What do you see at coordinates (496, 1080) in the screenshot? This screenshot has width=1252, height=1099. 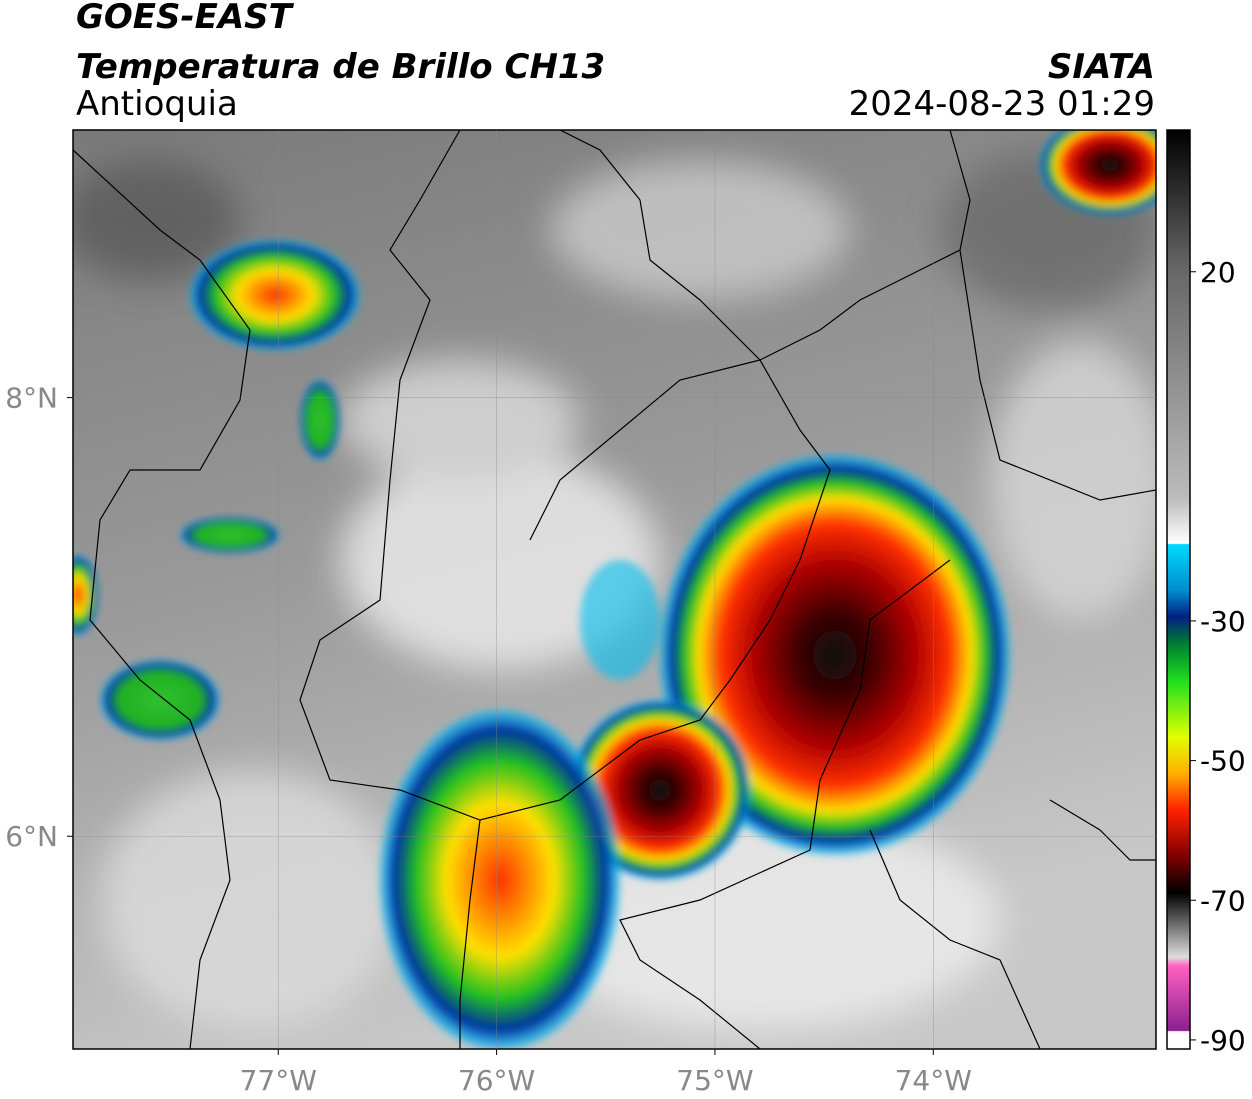 I see `x-tick-label: 76°W` at bounding box center [496, 1080].